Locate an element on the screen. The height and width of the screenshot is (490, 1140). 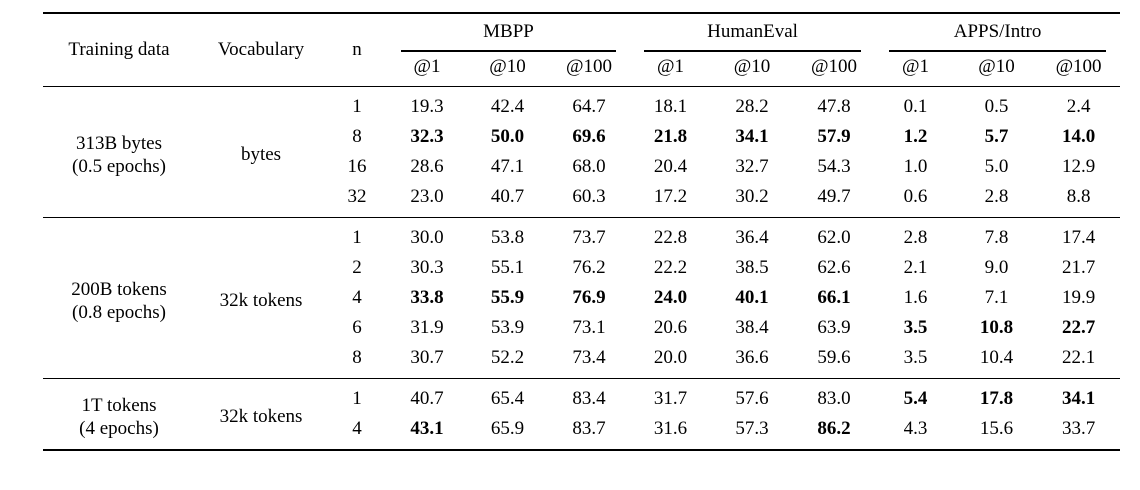
value-cell: 33.7 is located at coordinates (1078, 428).